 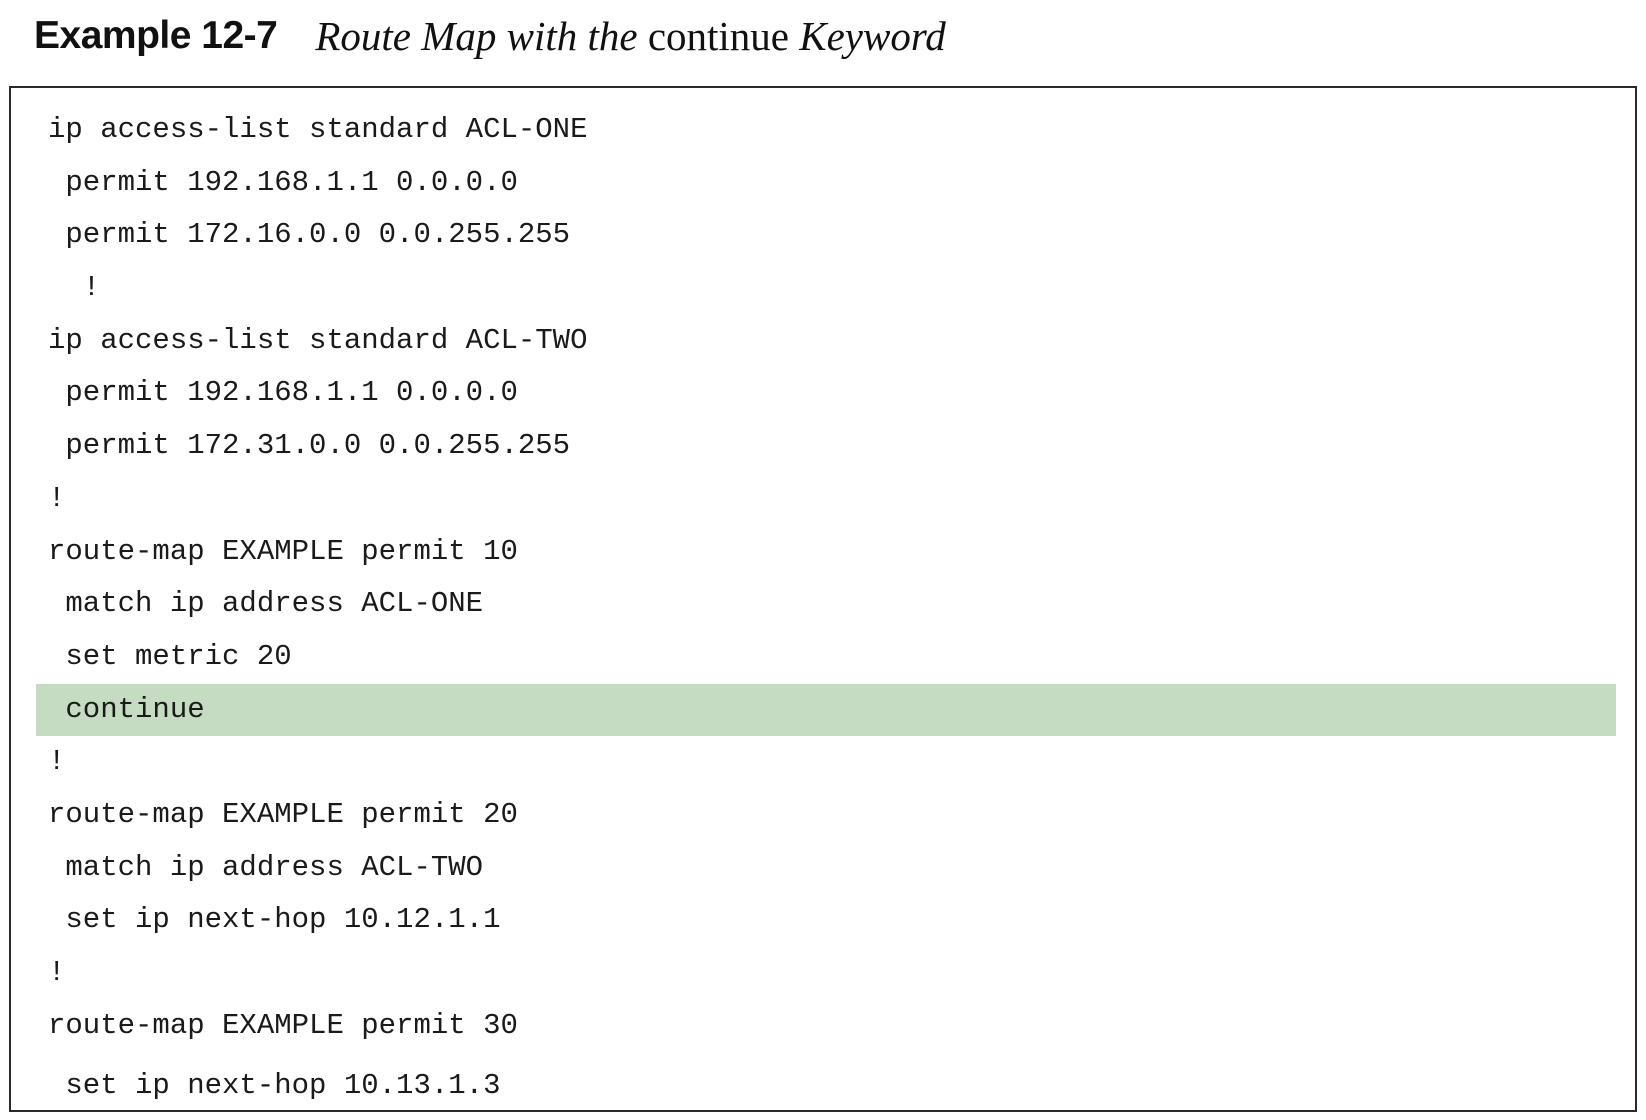 I want to click on code-line: match ip address ACL-TWO, so click(x=266, y=867).